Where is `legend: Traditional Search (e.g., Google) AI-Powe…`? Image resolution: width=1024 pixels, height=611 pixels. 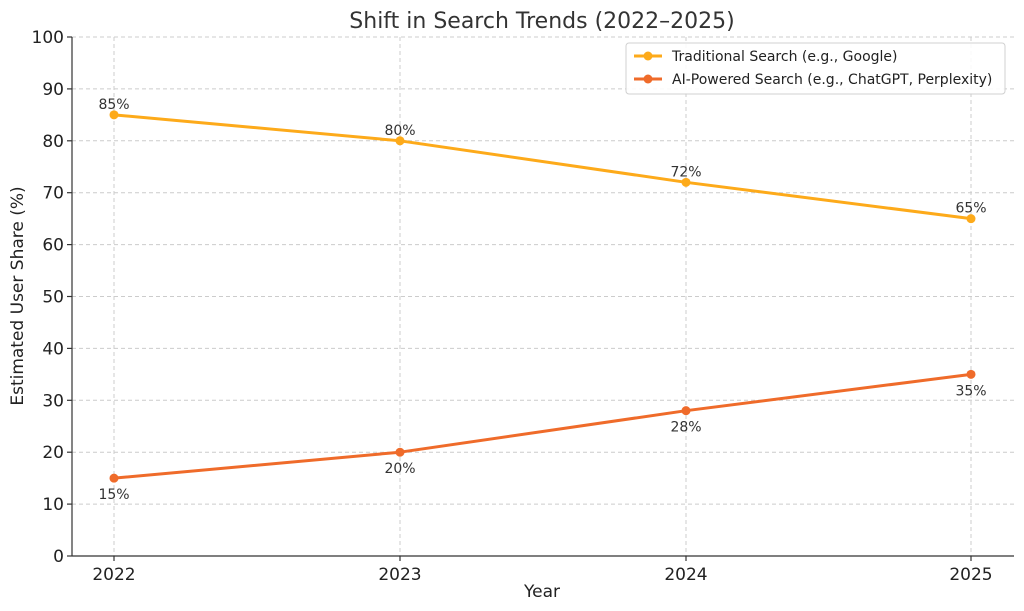 legend: Traditional Search (e.g., Google) AI-Powe… is located at coordinates (815, 68).